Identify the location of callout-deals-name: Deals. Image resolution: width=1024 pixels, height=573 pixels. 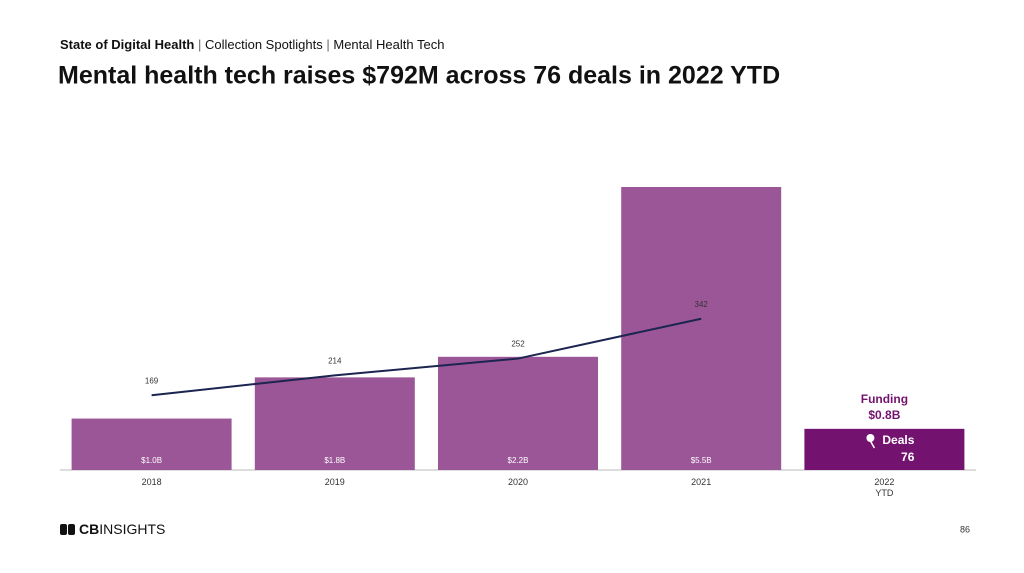
(898, 440).